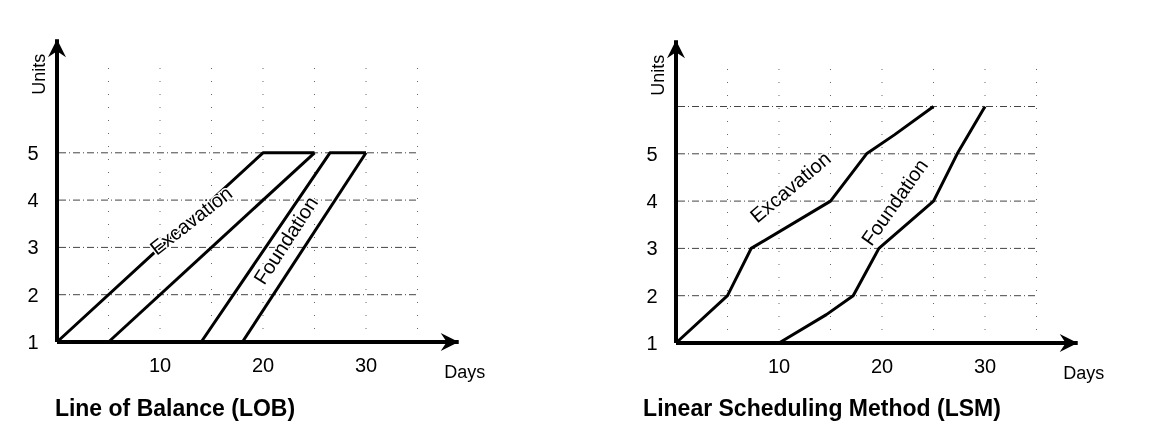  What do you see at coordinates (822, 408) in the screenshot?
I see `text: Linear Scheduling Method (LSM)` at bounding box center [822, 408].